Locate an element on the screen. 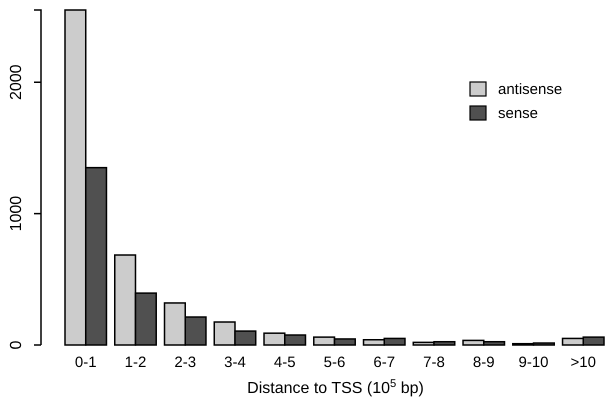 This screenshot has width=606, height=415. x-tick-label: 3-4 is located at coordinates (235, 362).